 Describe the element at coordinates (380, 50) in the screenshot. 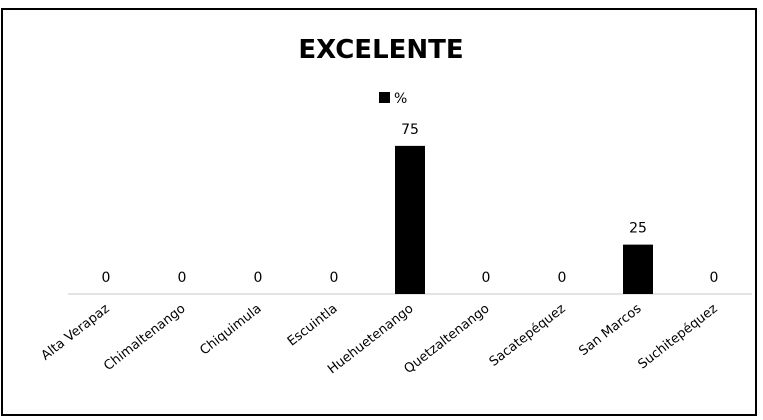

I see `chart-title: EXCELENTE` at that location.